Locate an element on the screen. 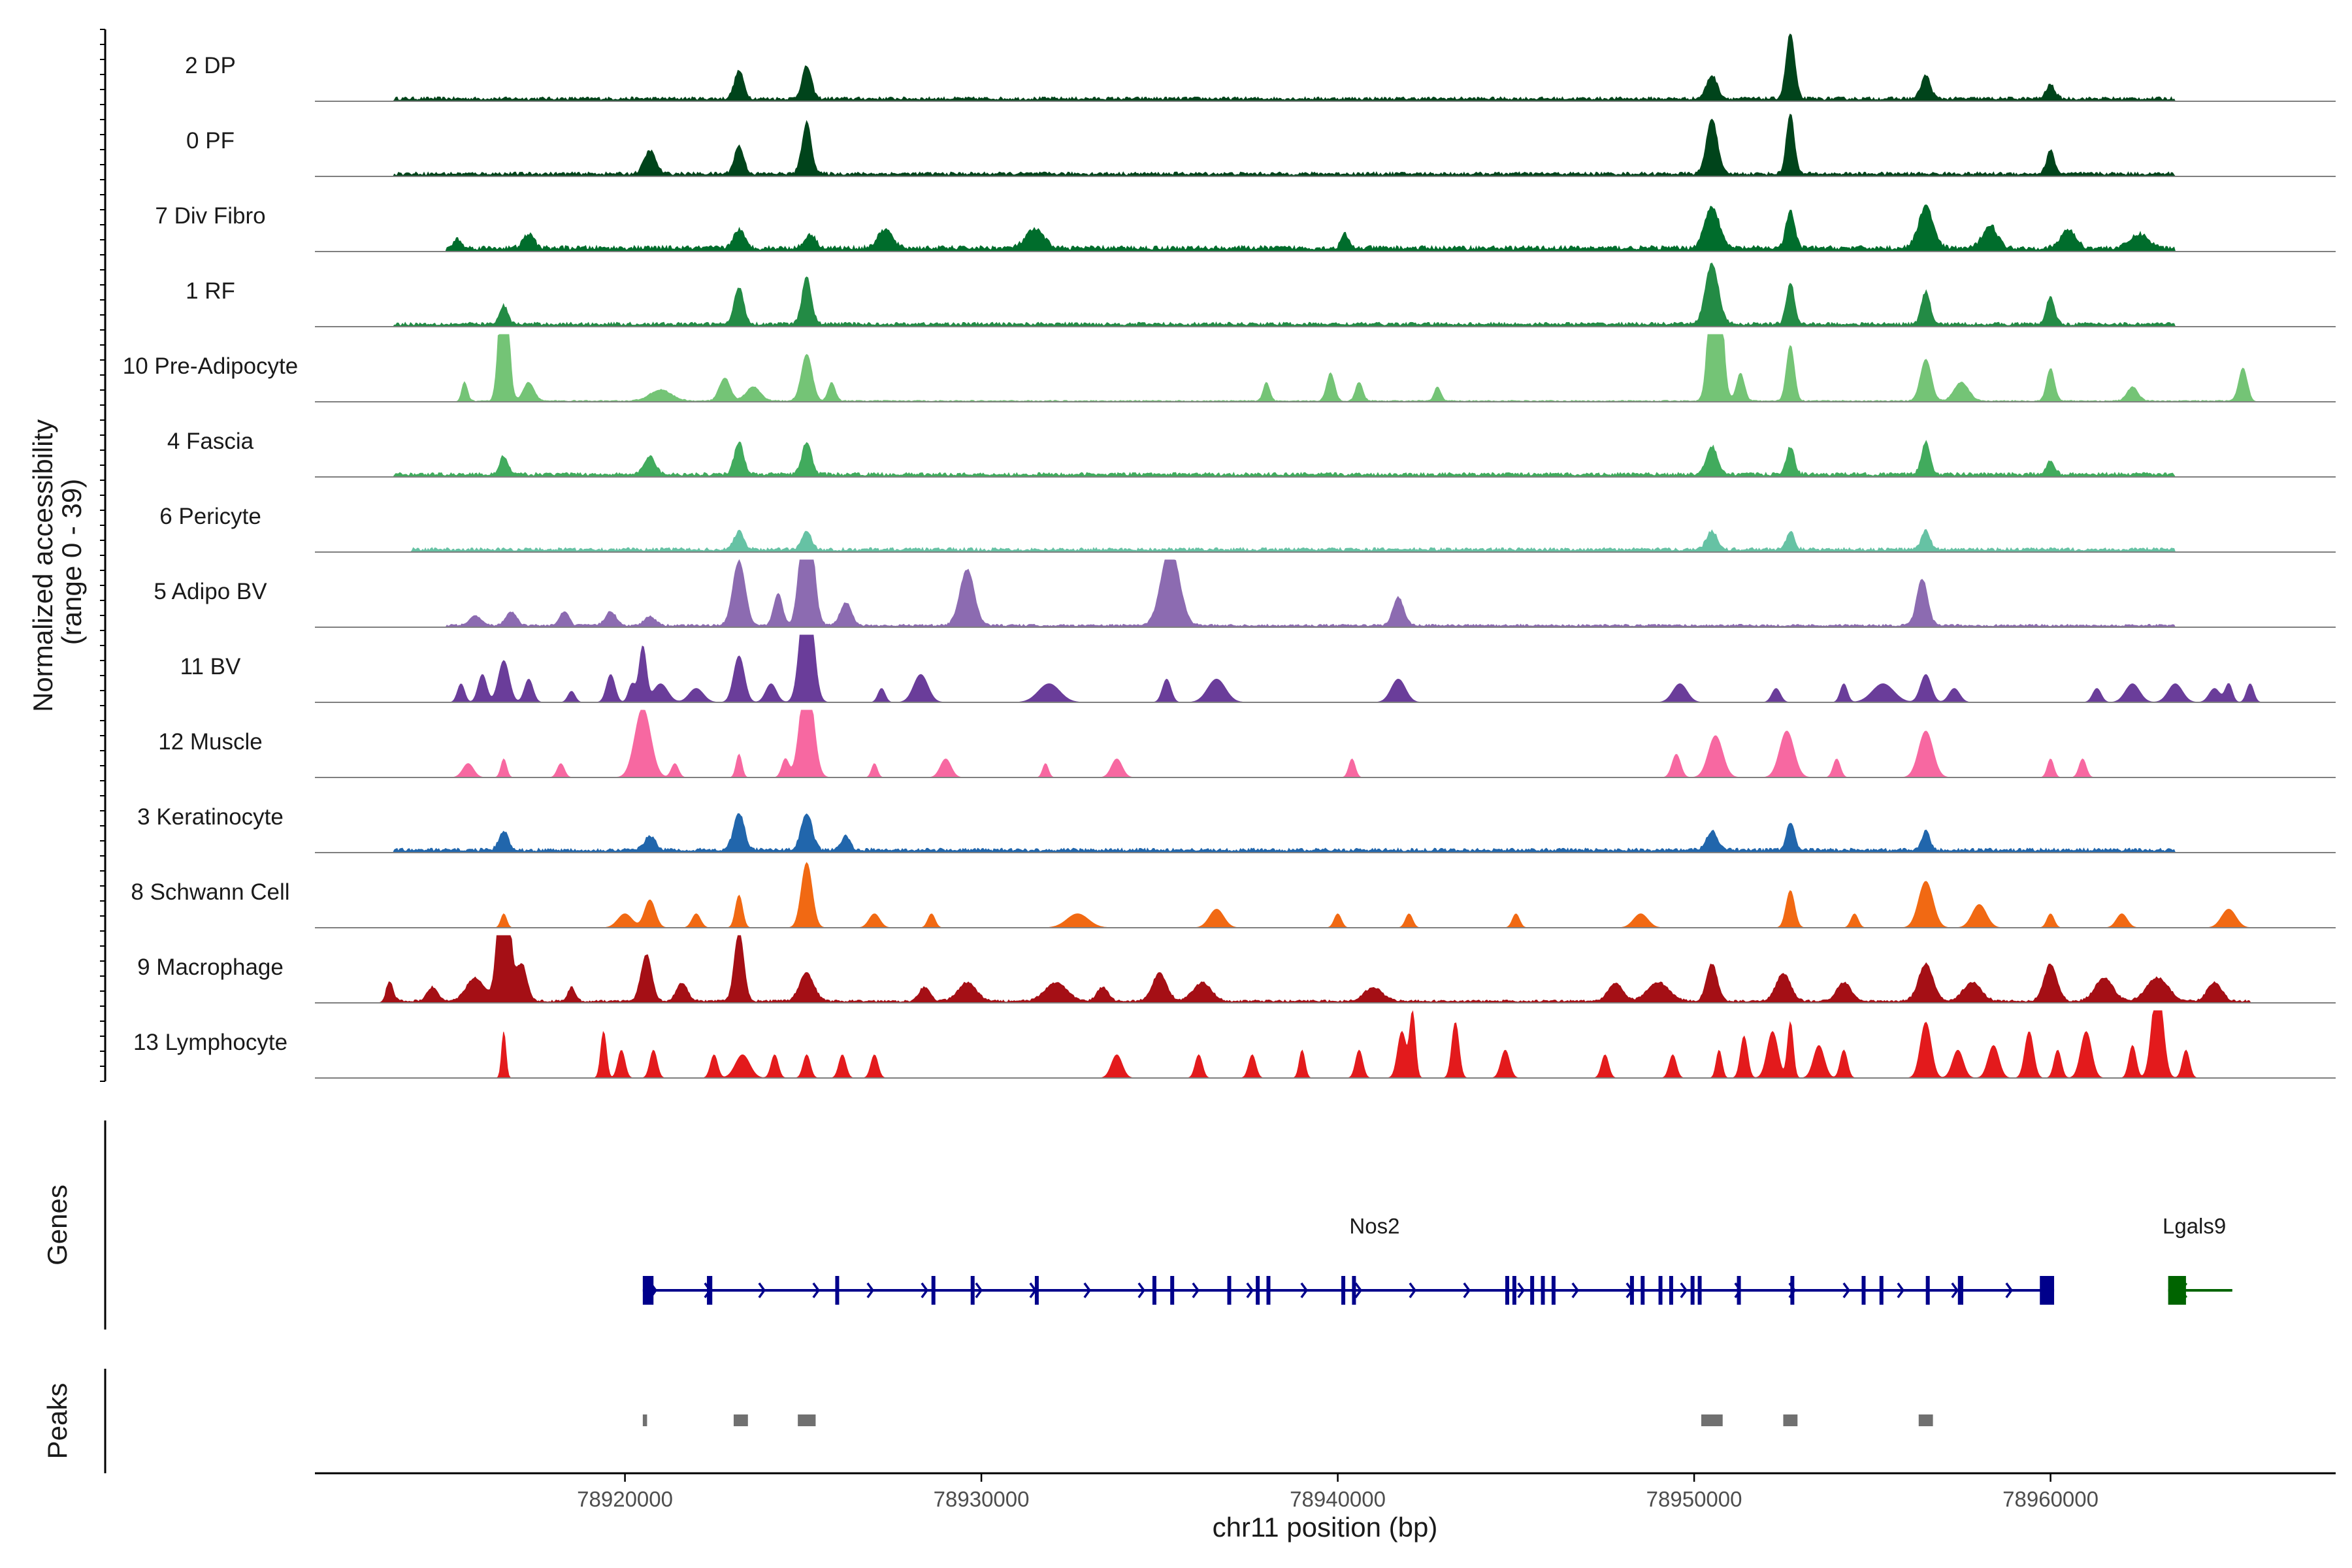 The width and height of the screenshot is (2352, 1568). track-7: 6 Pericyte is located at coordinates (1247, 528).